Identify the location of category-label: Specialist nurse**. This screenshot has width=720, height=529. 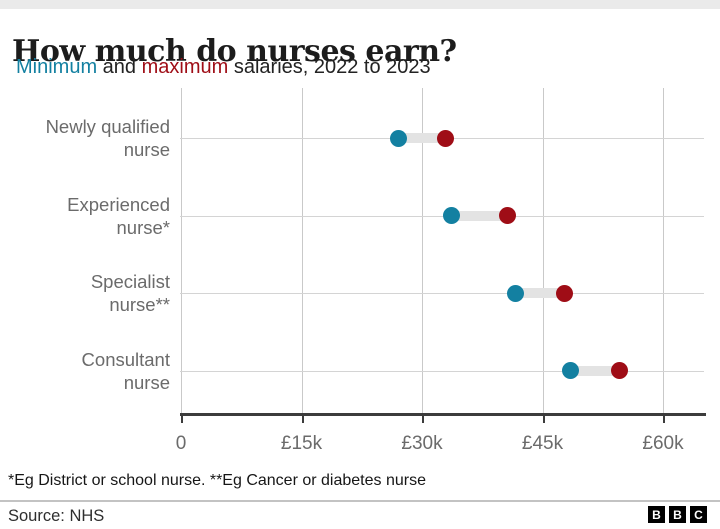
(85, 293).